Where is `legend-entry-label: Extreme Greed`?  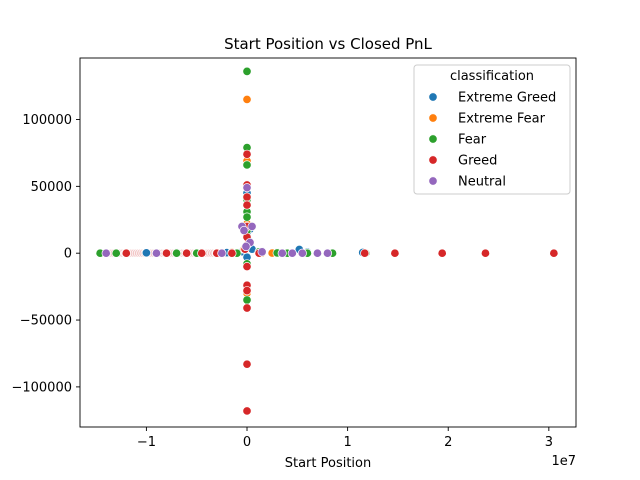 legend-entry-label: Extreme Greed is located at coordinates (507, 98).